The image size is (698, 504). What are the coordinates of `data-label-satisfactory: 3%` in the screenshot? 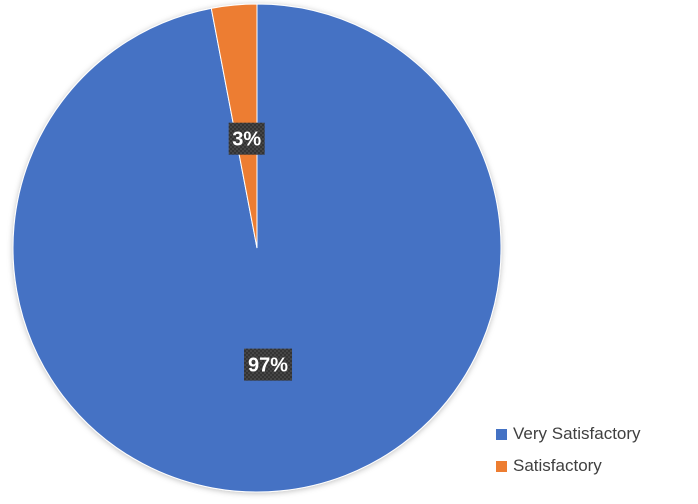 It's located at (246, 138).